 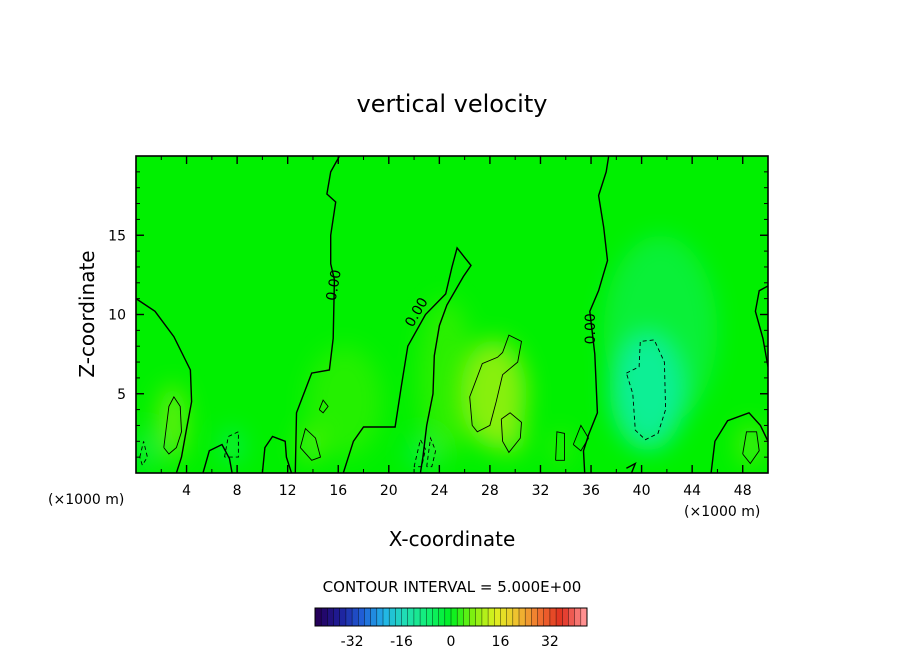 What do you see at coordinates (642, 491) in the screenshot?
I see `x-tick-label: 40` at bounding box center [642, 491].